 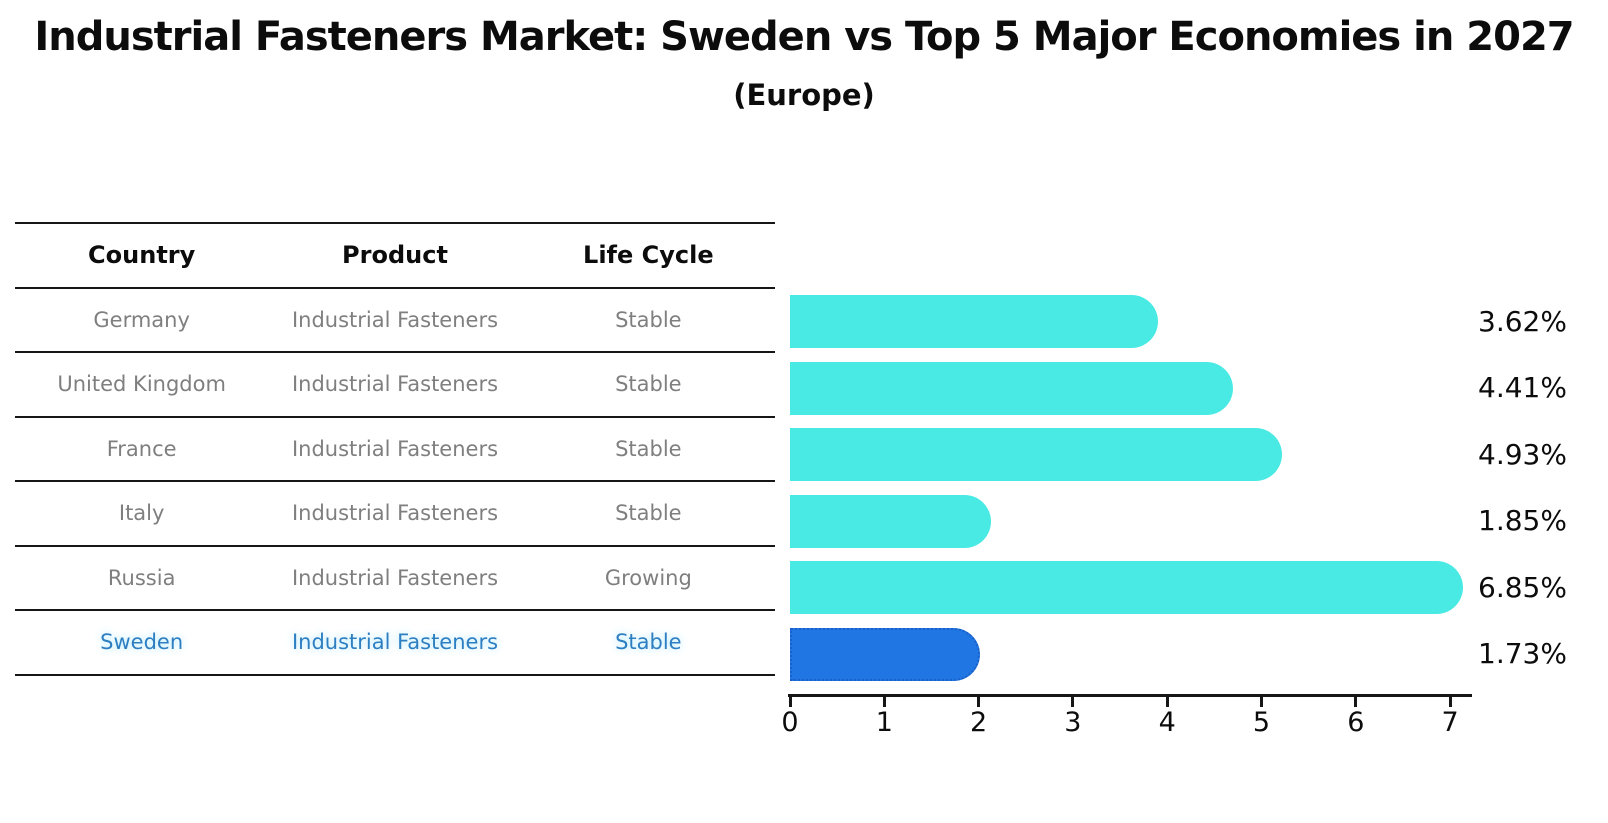 I want to click on x-tick-label: 1, so click(x=884, y=722).